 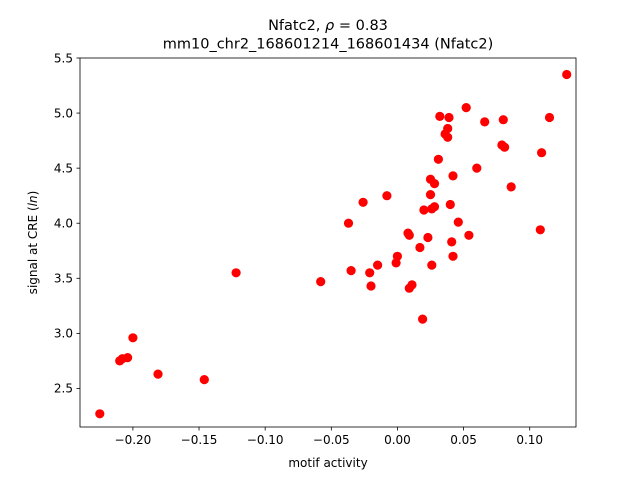 I want to click on y-tick-label: 5.0, so click(x=63, y=113).